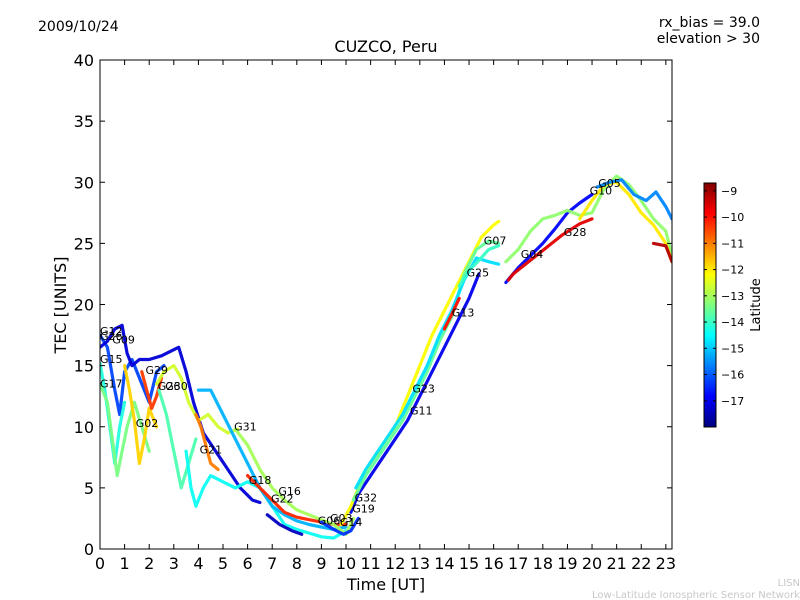 The width and height of the screenshot is (800, 600). Describe the element at coordinates (245, 426) in the screenshot. I see `satellite-label-g31-10: G31` at that location.